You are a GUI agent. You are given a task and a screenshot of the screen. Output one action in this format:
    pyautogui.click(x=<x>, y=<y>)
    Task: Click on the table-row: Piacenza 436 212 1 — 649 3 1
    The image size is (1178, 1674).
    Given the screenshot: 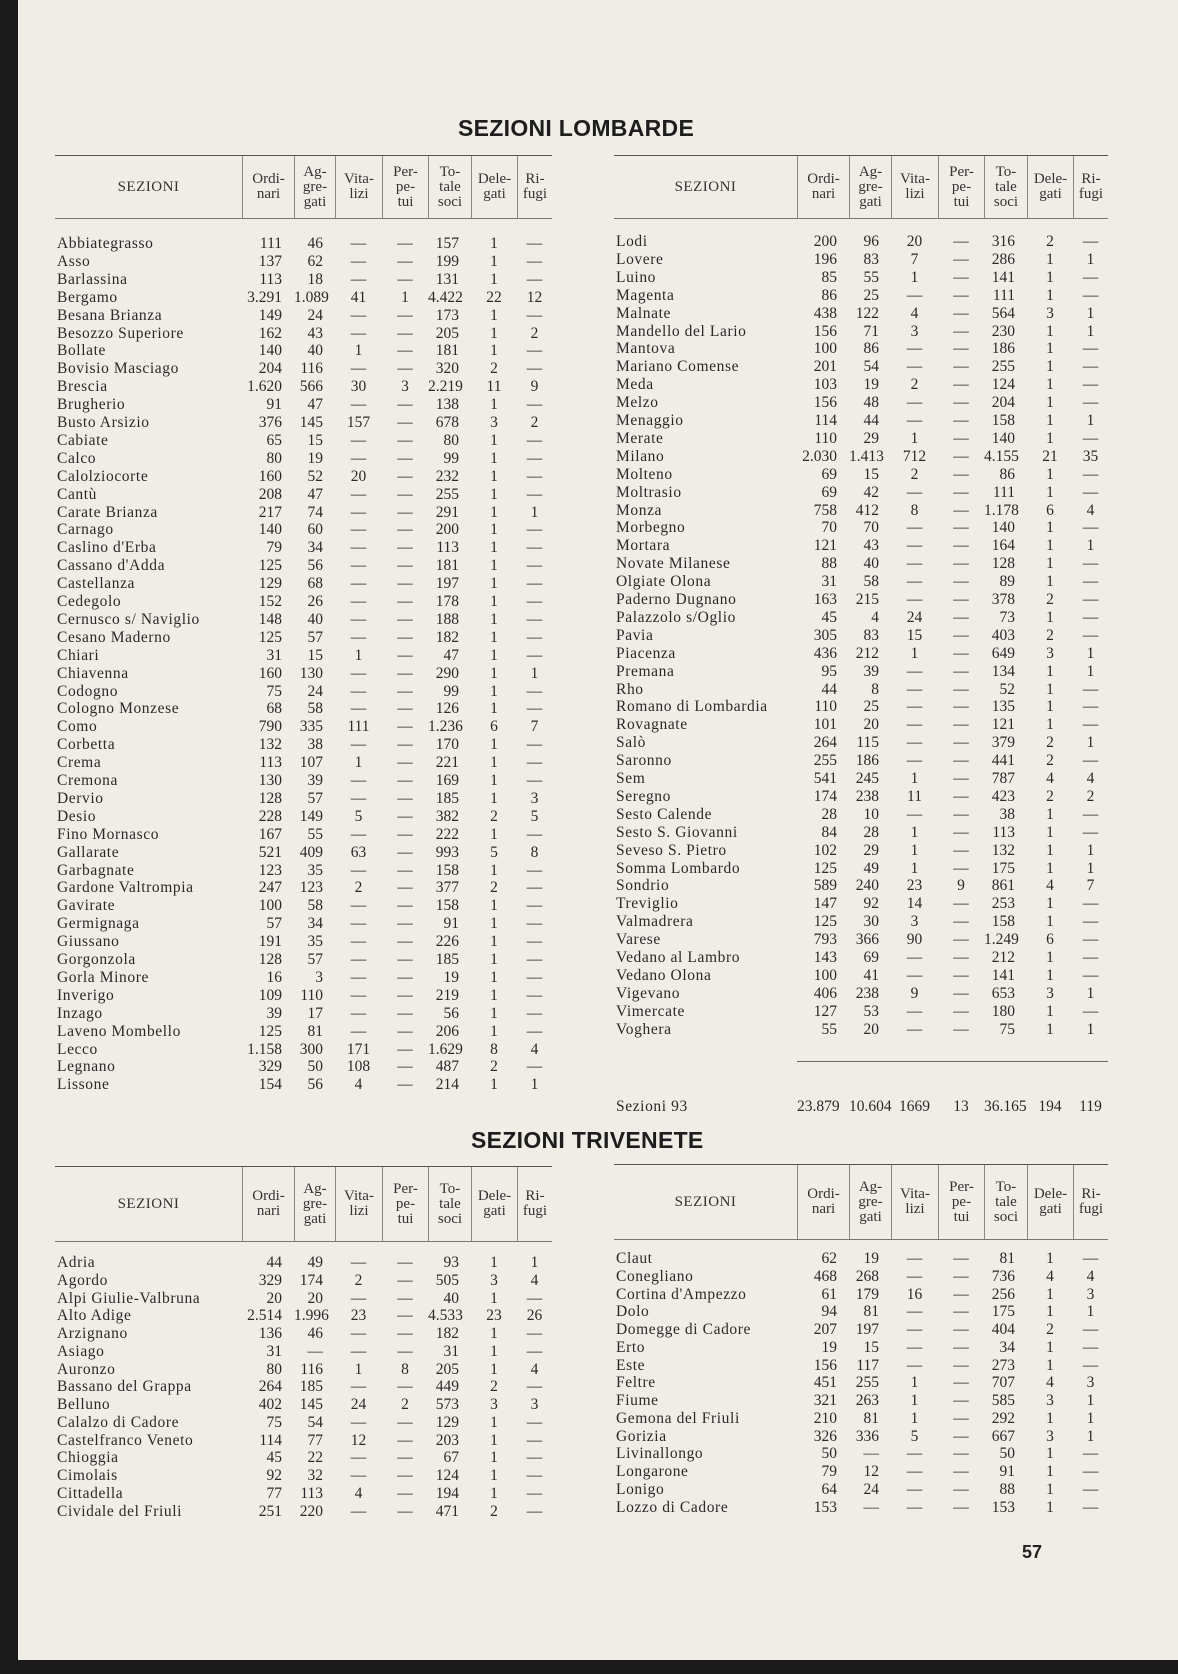 What is the action you would take?
    pyautogui.click(x=861, y=654)
    